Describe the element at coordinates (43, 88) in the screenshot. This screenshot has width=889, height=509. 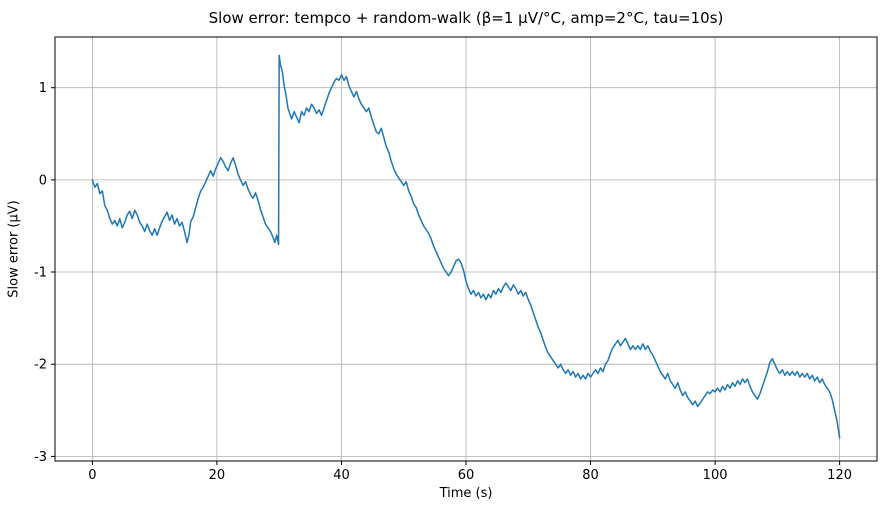
I see `y-tick-label: 1` at that location.